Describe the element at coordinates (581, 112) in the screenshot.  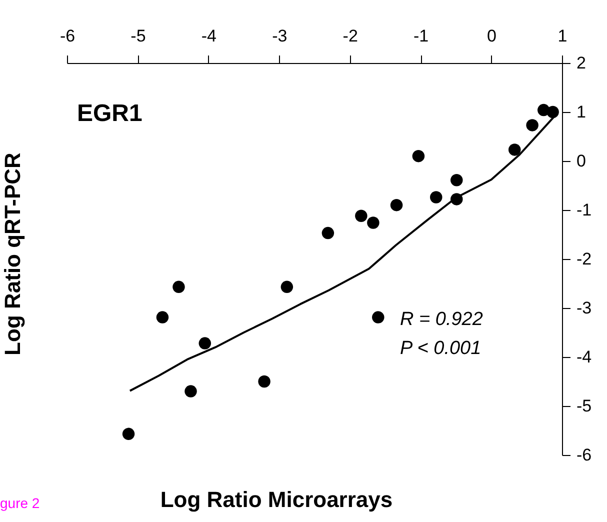
I see `y-tick-label: 1` at that location.